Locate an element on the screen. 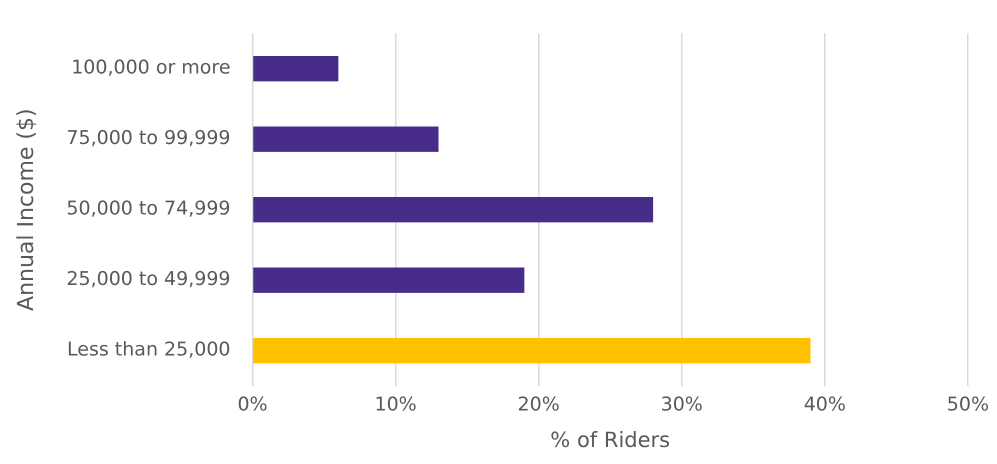 The height and width of the screenshot is (464, 997). x-tick-label: 50% is located at coordinates (967, 404).